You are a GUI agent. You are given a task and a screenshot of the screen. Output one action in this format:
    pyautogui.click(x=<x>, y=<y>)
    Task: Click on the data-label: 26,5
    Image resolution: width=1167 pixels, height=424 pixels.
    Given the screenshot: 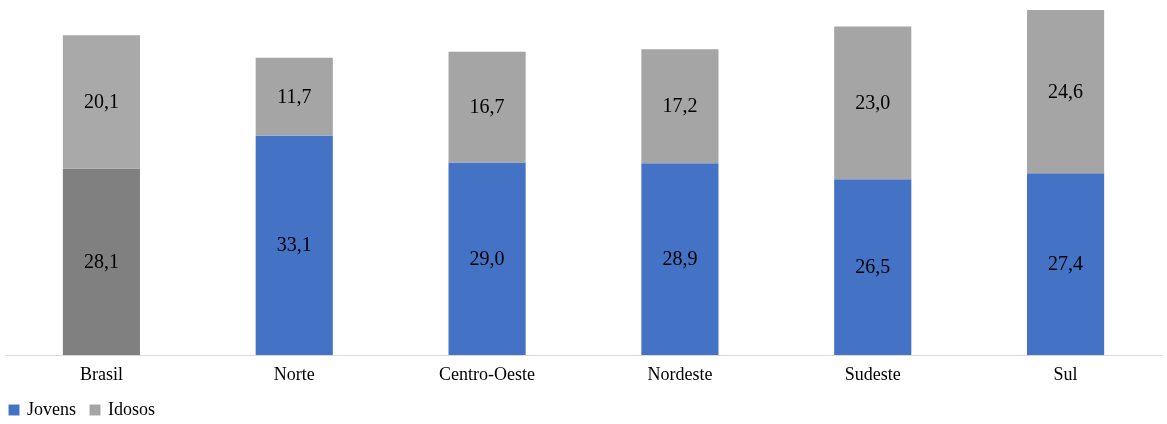 What is the action you would take?
    pyautogui.click(x=873, y=266)
    